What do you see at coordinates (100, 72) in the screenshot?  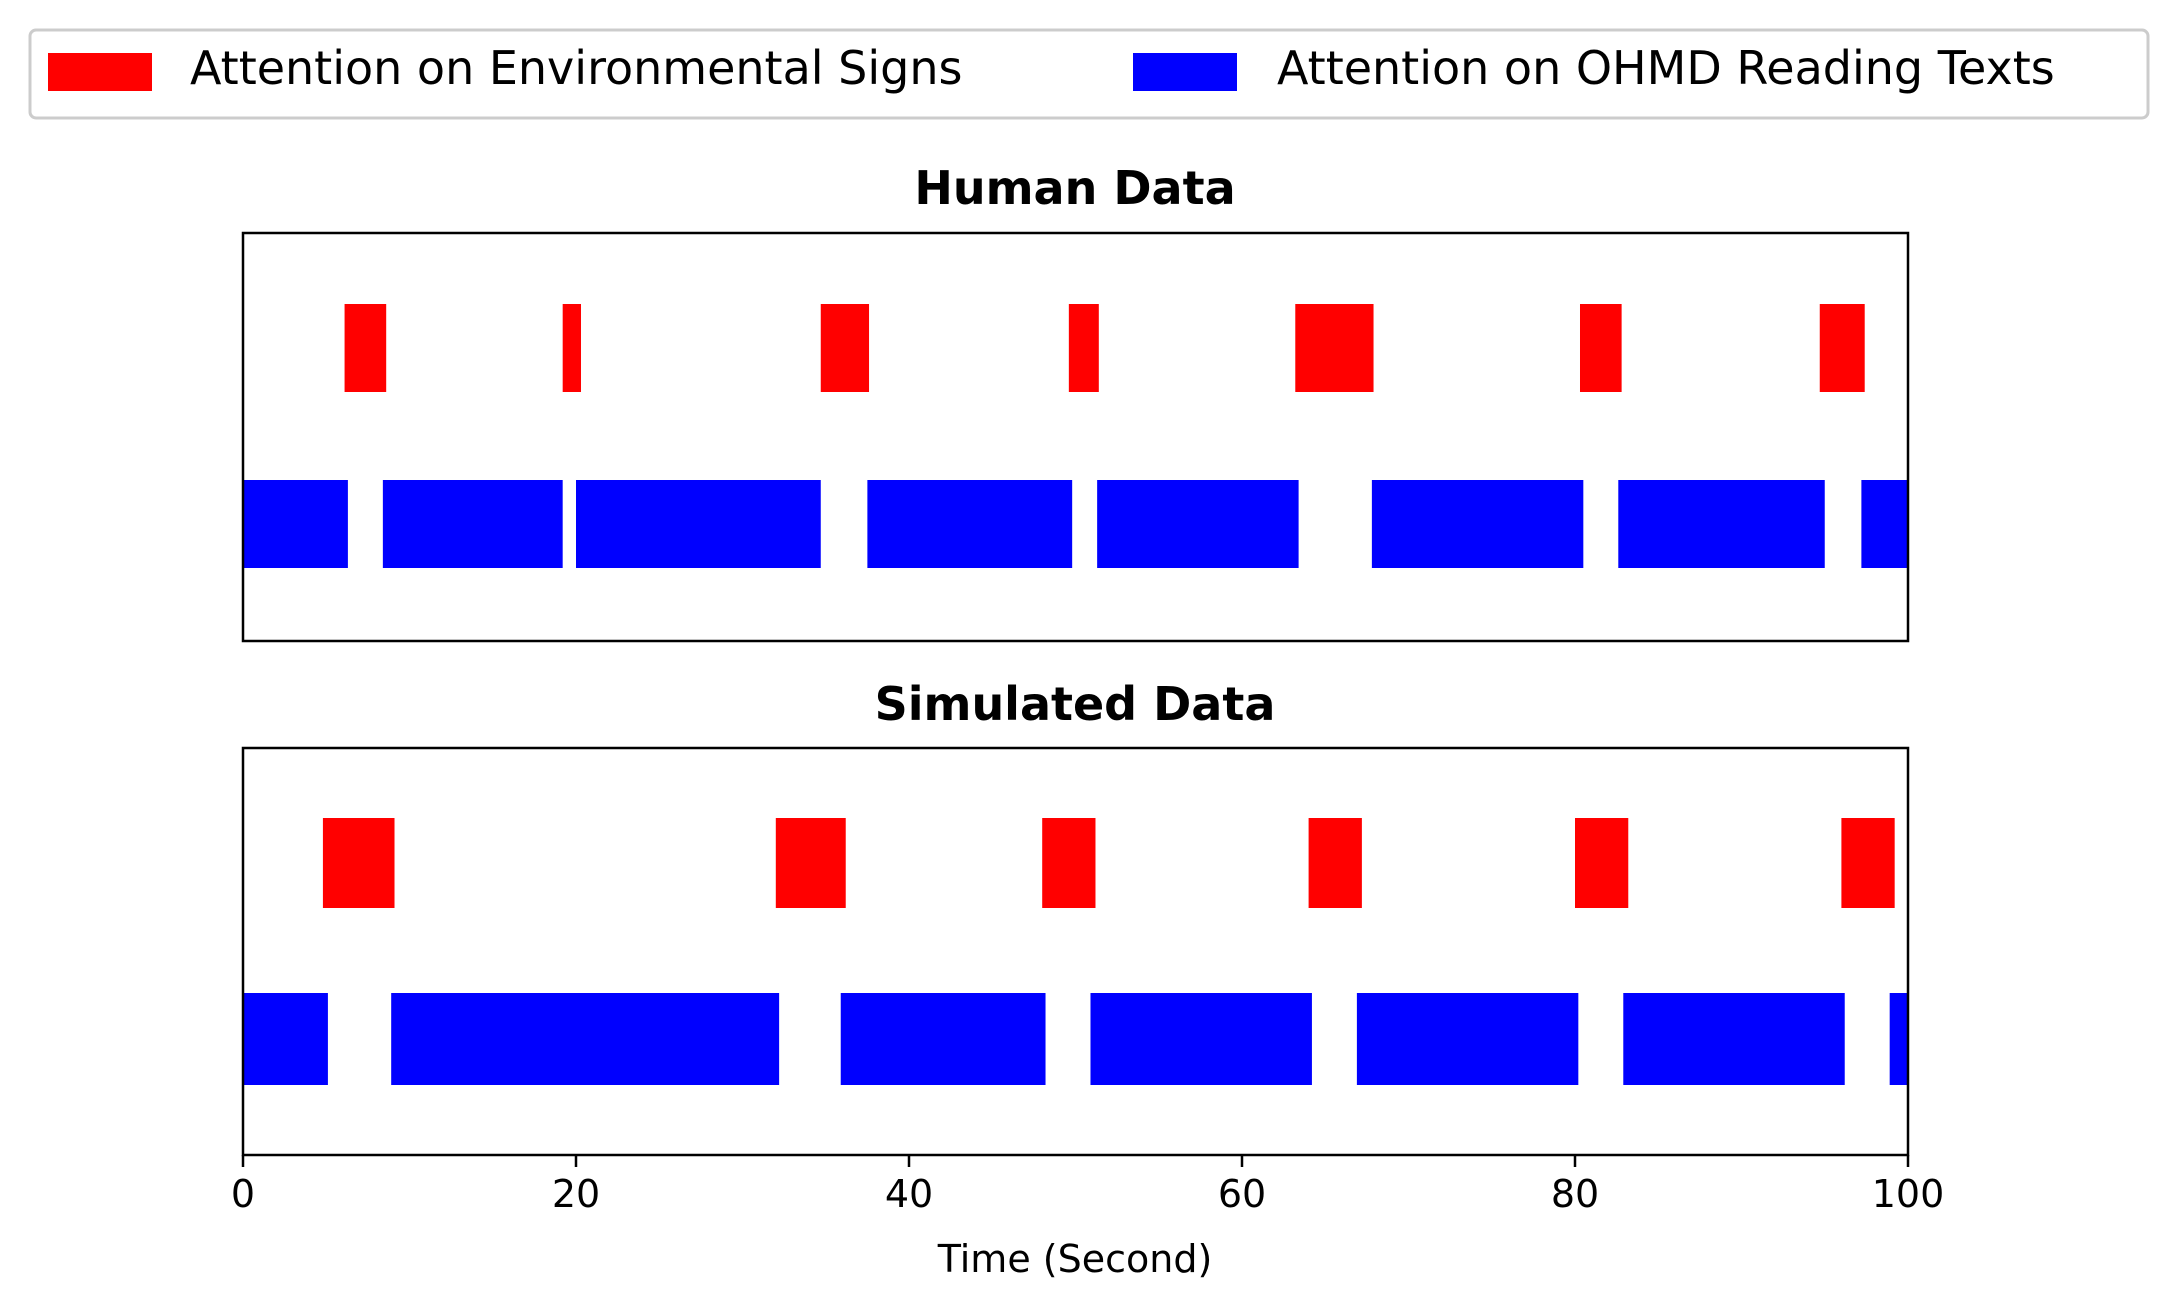 I see `legend-swatch-environmental-signs` at bounding box center [100, 72].